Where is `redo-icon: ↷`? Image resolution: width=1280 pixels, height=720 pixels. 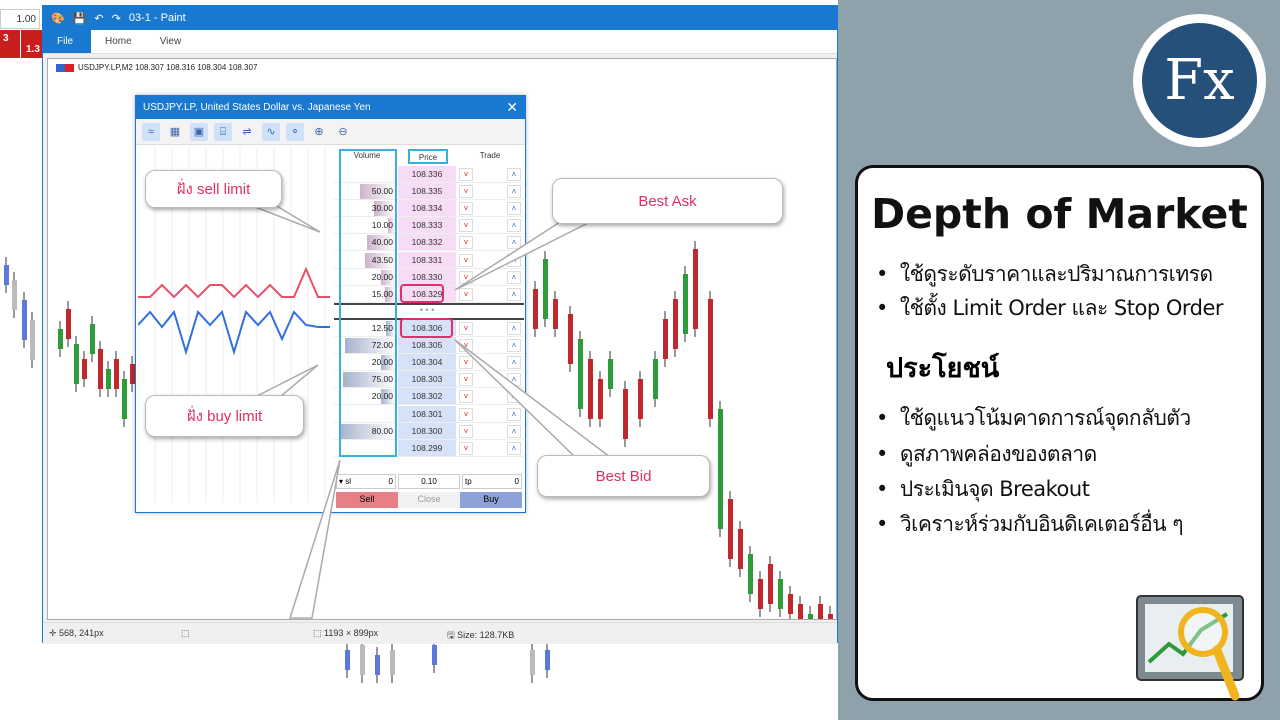
redo-icon: ↷ is located at coordinates (116, 18).